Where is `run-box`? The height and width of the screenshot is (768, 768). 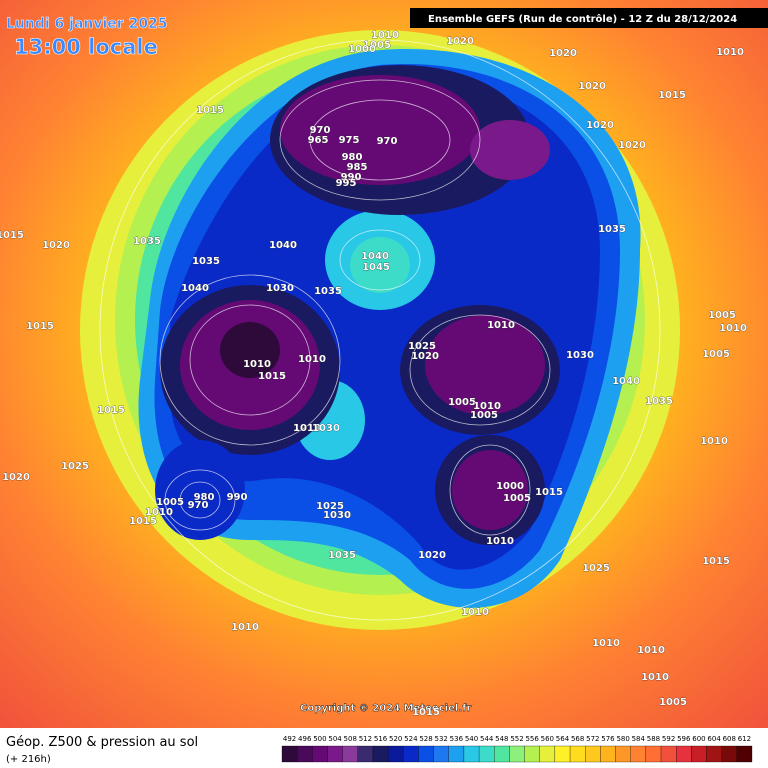
run-box is located at coordinates (589, 18).